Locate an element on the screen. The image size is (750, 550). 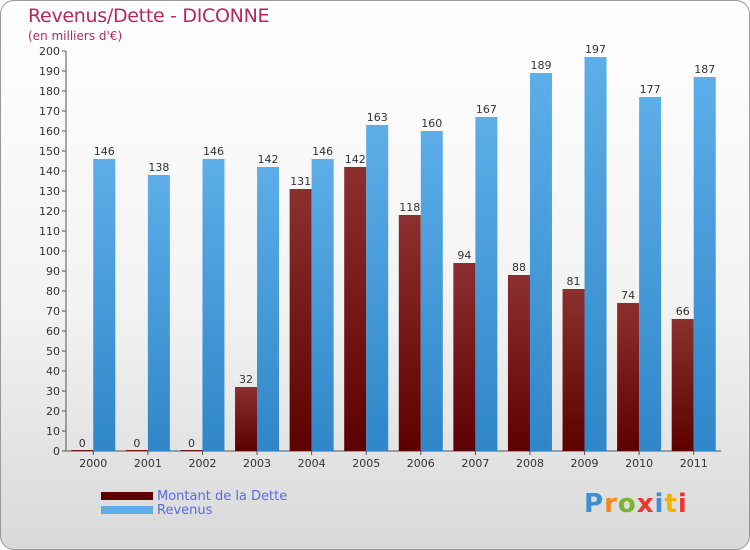
data-label-revenus: 138 is located at coordinates (158, 167).